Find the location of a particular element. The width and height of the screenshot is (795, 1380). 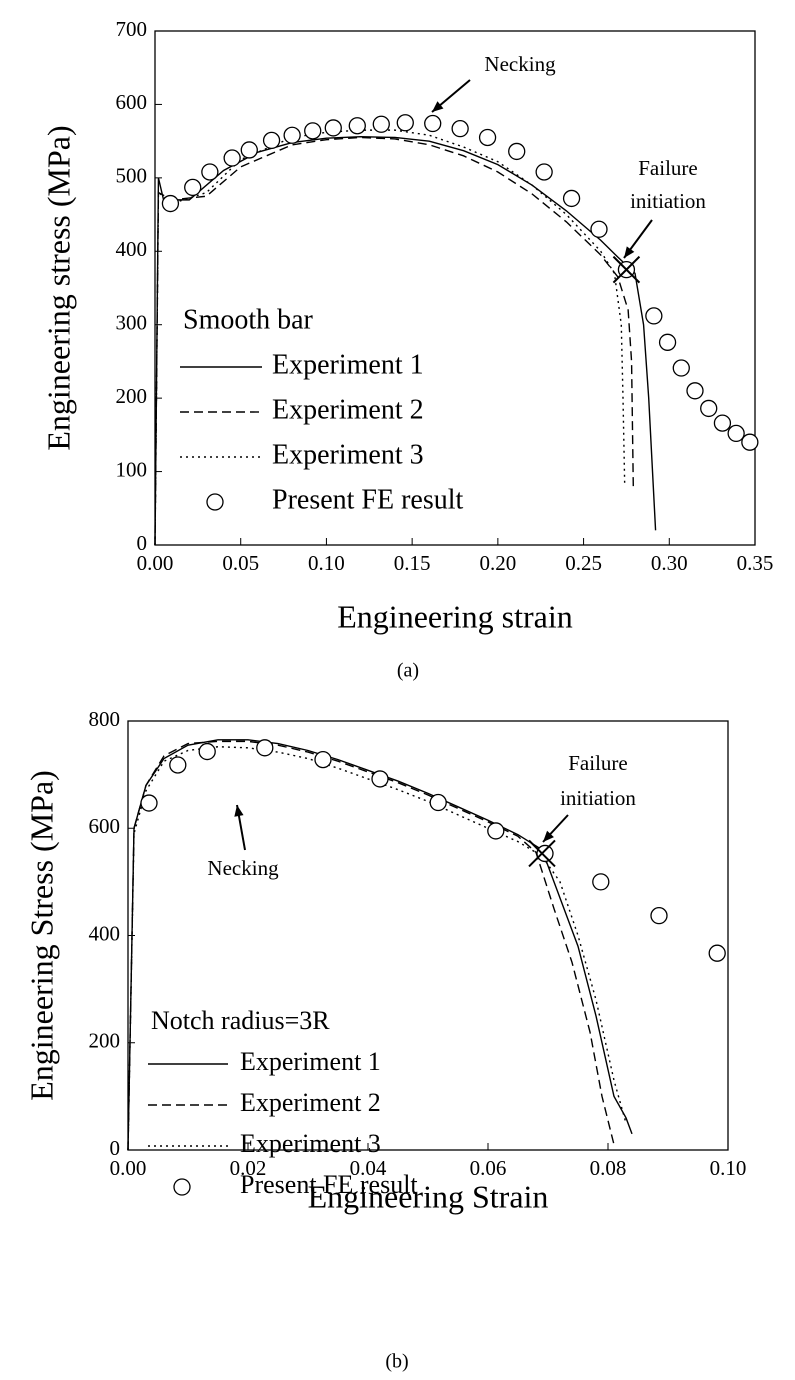

x-tick-label: 0.35 is located at coordinates (755, 563).